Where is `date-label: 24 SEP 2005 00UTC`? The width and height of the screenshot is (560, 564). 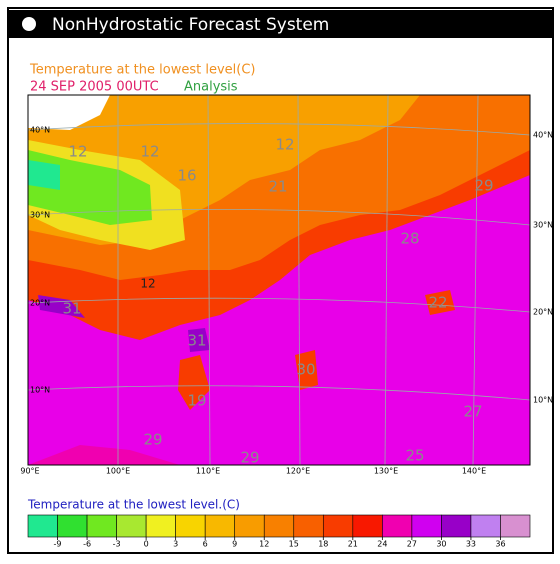
date-label: 24 SEP 2005 00UTC is located at coordinates (94, 87).